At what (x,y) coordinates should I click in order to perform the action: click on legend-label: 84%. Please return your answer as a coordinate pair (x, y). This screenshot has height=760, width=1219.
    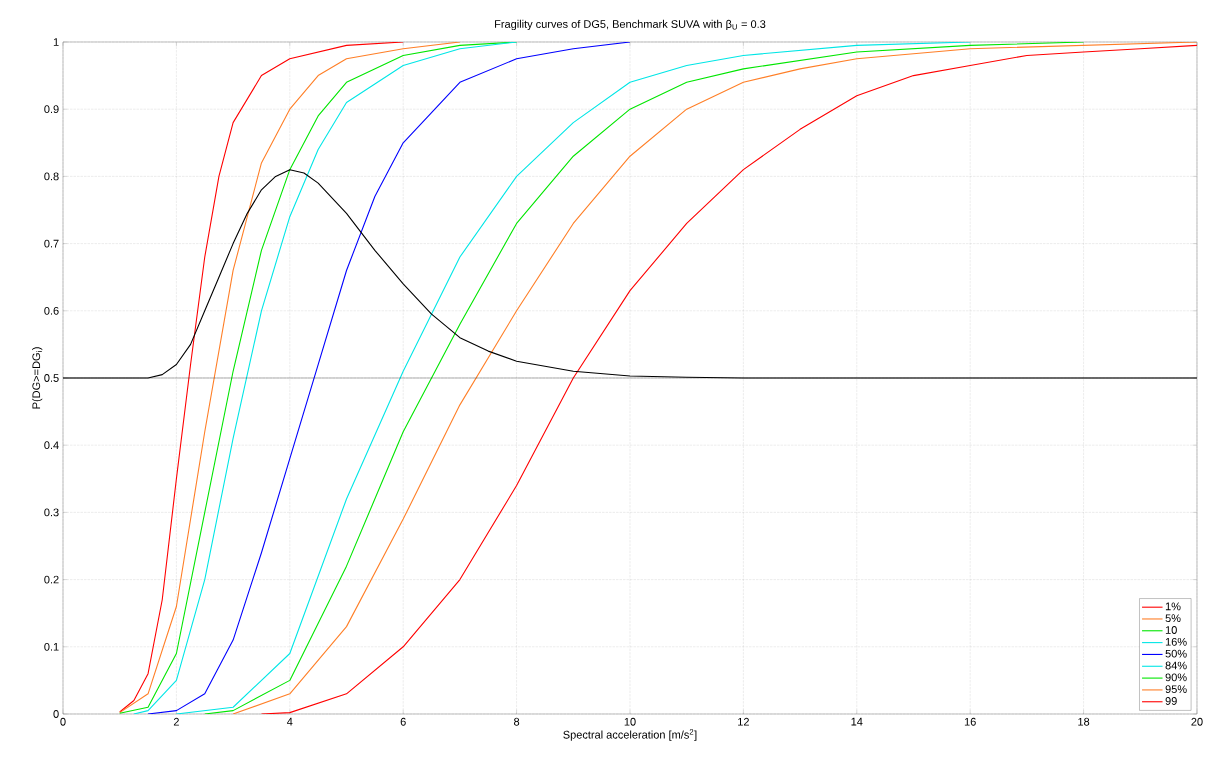
    Looking at the image, I should click on (1176, 665).